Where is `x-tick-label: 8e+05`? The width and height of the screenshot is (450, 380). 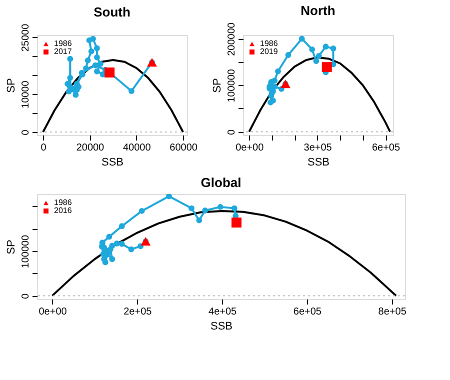
x-tick-label: 8e+05 is located at coordinates (392, 312).